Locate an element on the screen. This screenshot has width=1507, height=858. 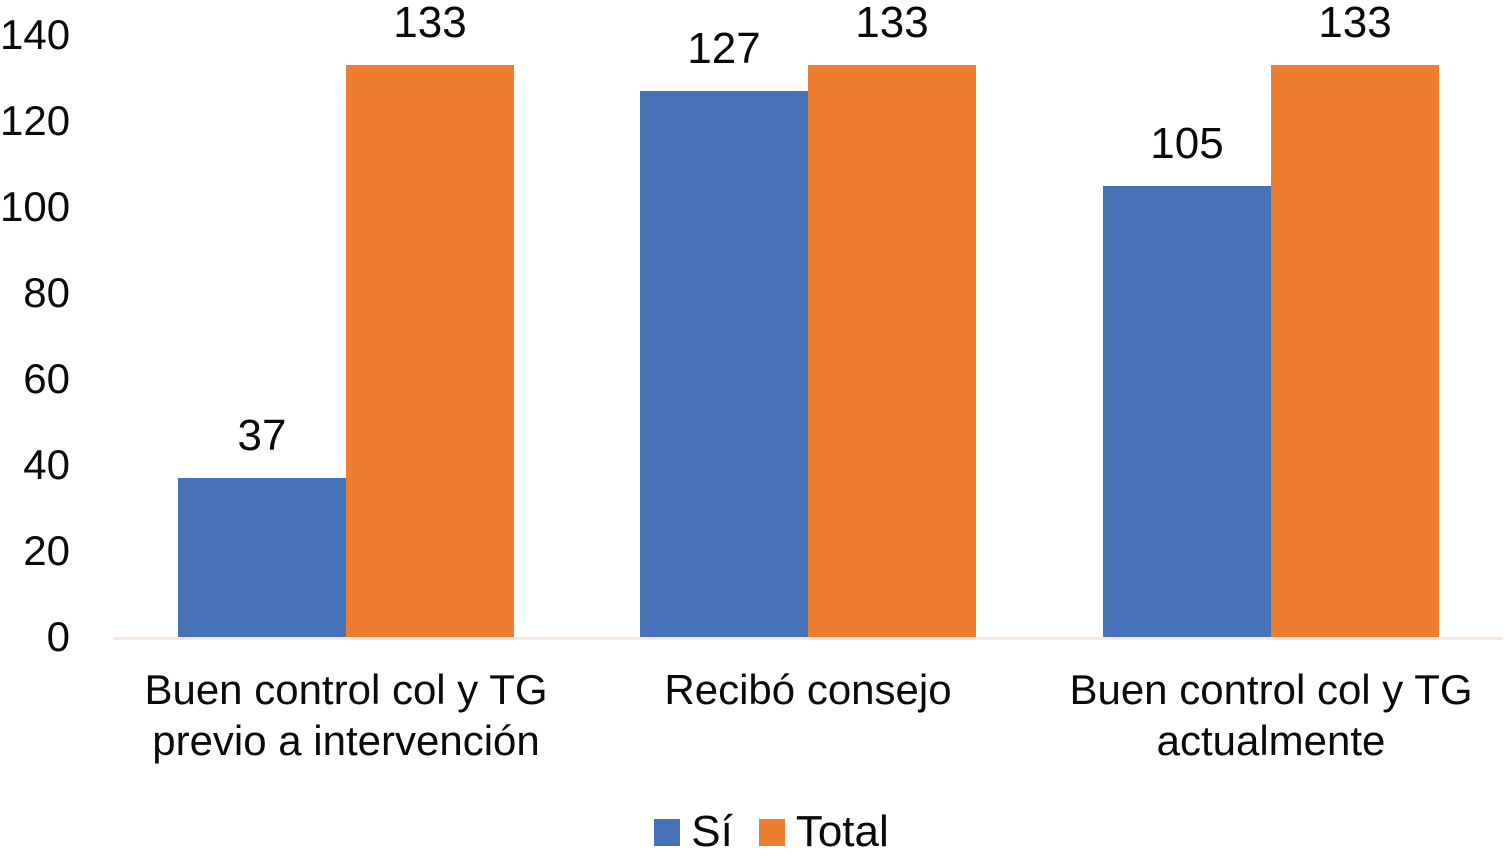
y-tick-label: 20 is located at coordinates (46, 550).